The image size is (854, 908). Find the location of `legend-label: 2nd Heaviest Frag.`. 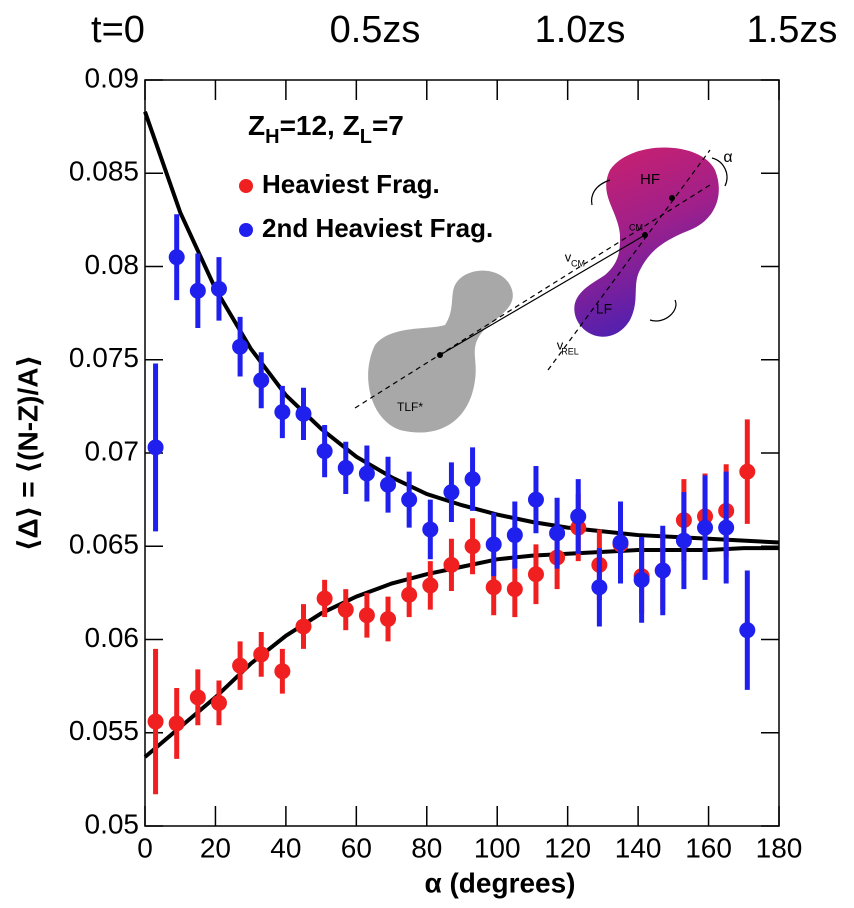

legend-label: 2nd Heaviest Frag. is located at coordinates (377, 228).